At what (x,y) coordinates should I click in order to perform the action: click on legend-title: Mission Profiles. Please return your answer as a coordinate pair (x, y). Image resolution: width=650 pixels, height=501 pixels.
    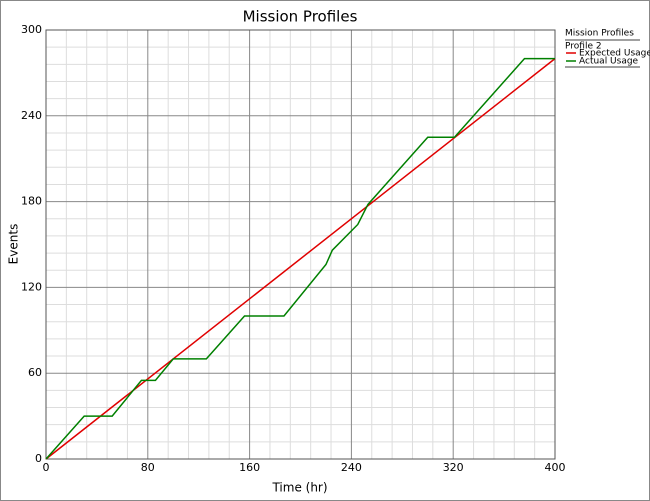
    Looking at the image, I should click on (599, 34).